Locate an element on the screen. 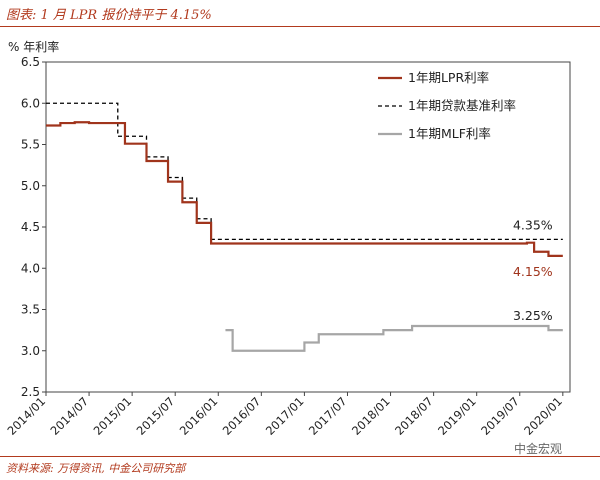 This screenshot has height=480, width=600. footer-divider is located at coordinates (300, 456).